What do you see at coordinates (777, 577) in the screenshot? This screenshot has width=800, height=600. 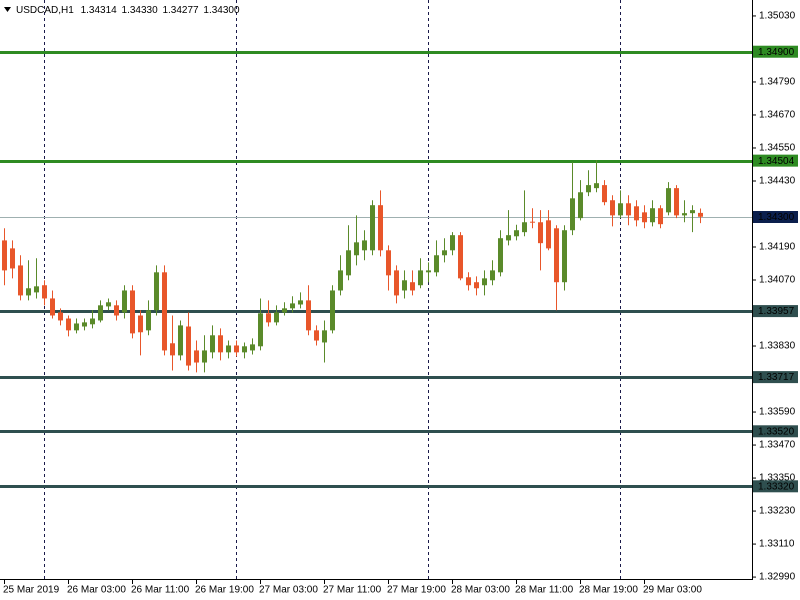 I see `y-tick-label: 1.32990` at bounding box center [777, 577].